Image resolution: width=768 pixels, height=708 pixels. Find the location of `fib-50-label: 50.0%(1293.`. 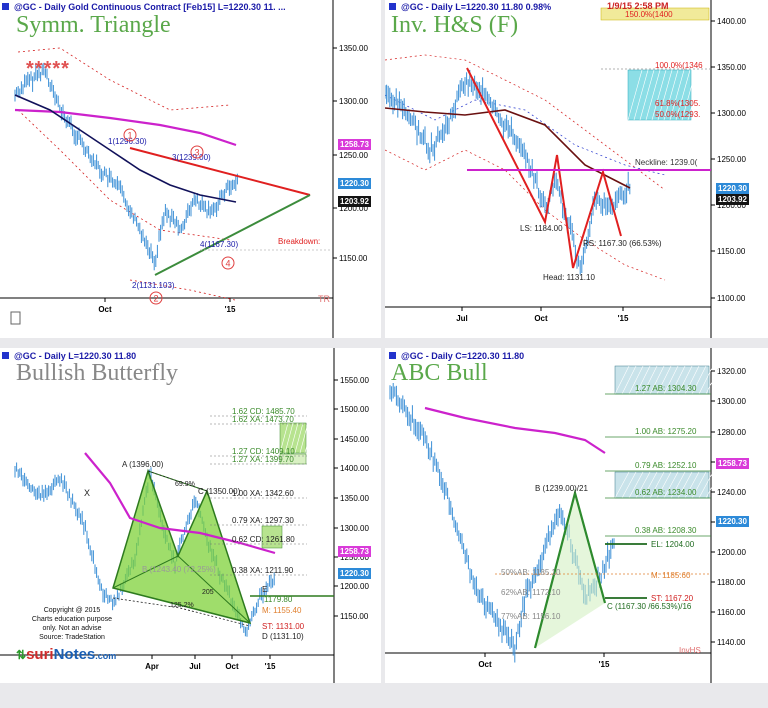

fib-50-label: 50.0%(1293. is located at coordinates (677, 114).